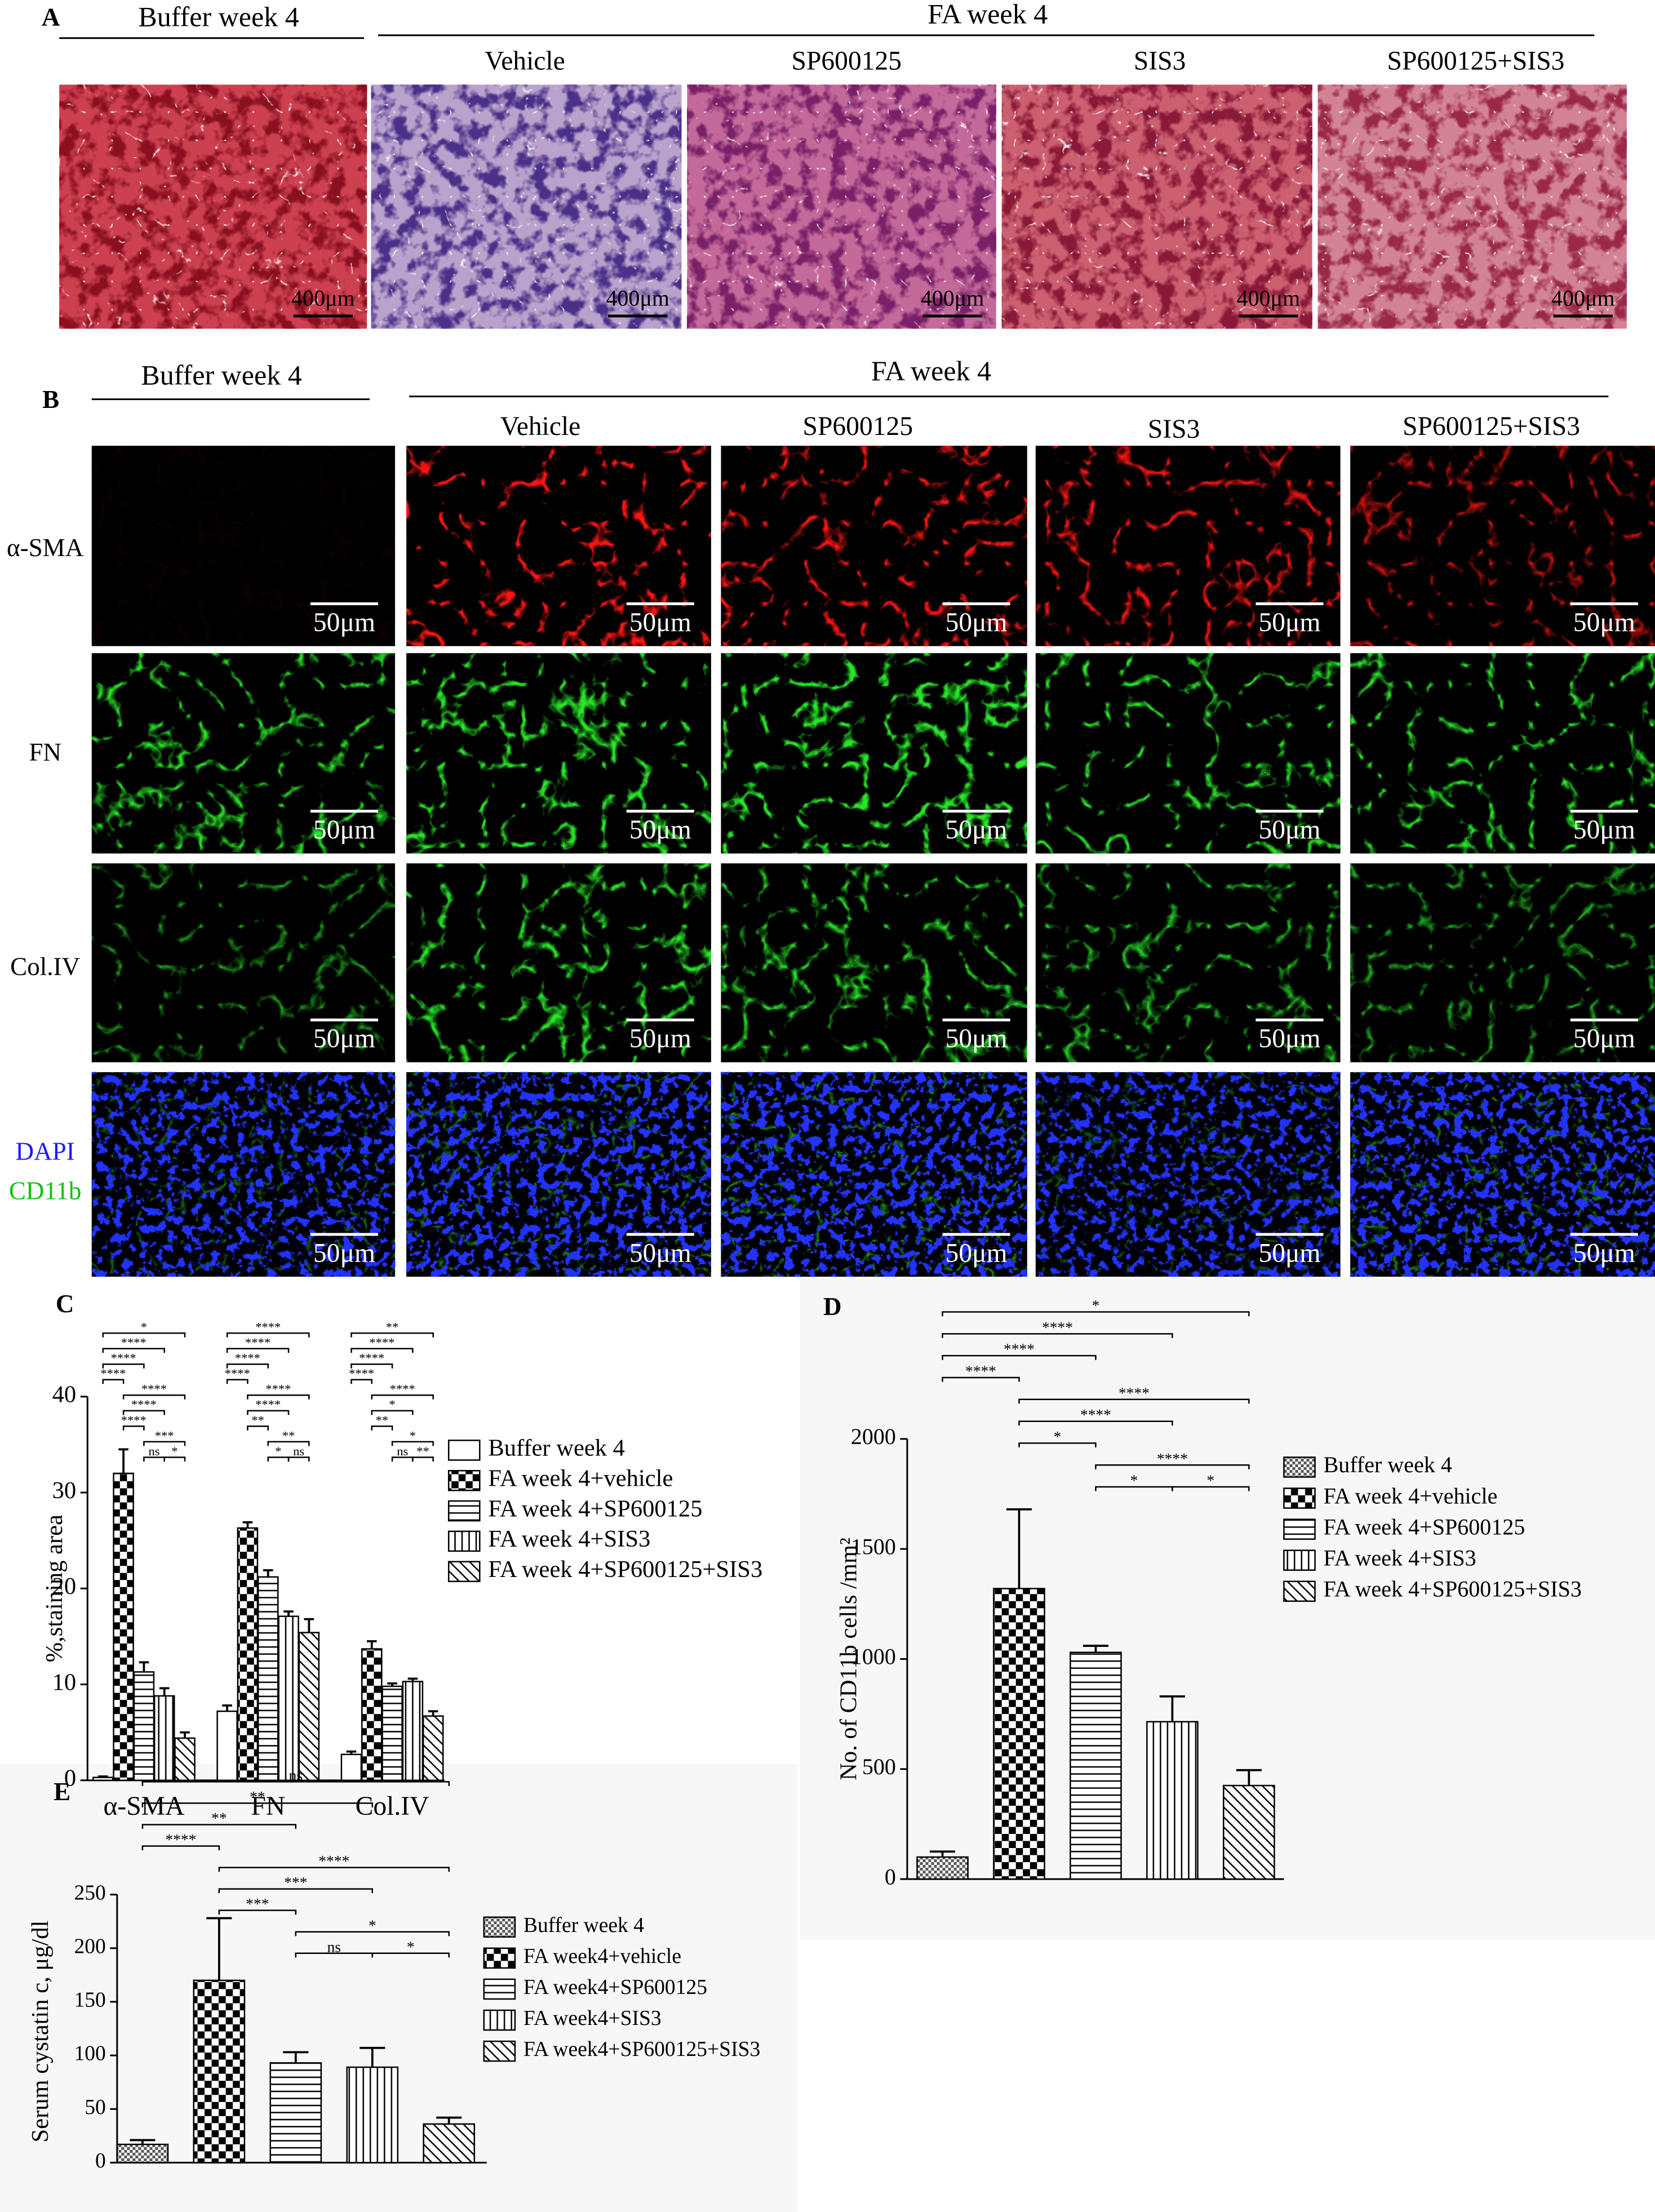 Image resolution: width=1655 pixels, height=2212 pixels. I want to click on fluorescence-nuclei, so click(243, 1174).